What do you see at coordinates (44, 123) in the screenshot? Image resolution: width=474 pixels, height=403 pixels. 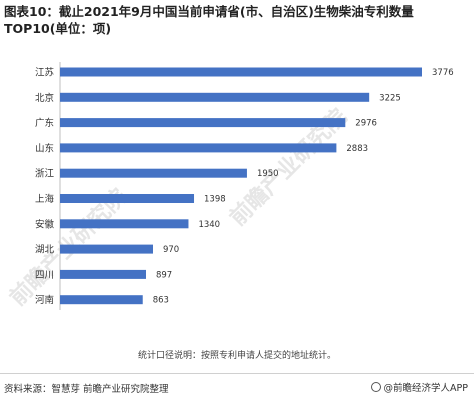 I see `category-label: 广东` at bounding box center [44, 123].